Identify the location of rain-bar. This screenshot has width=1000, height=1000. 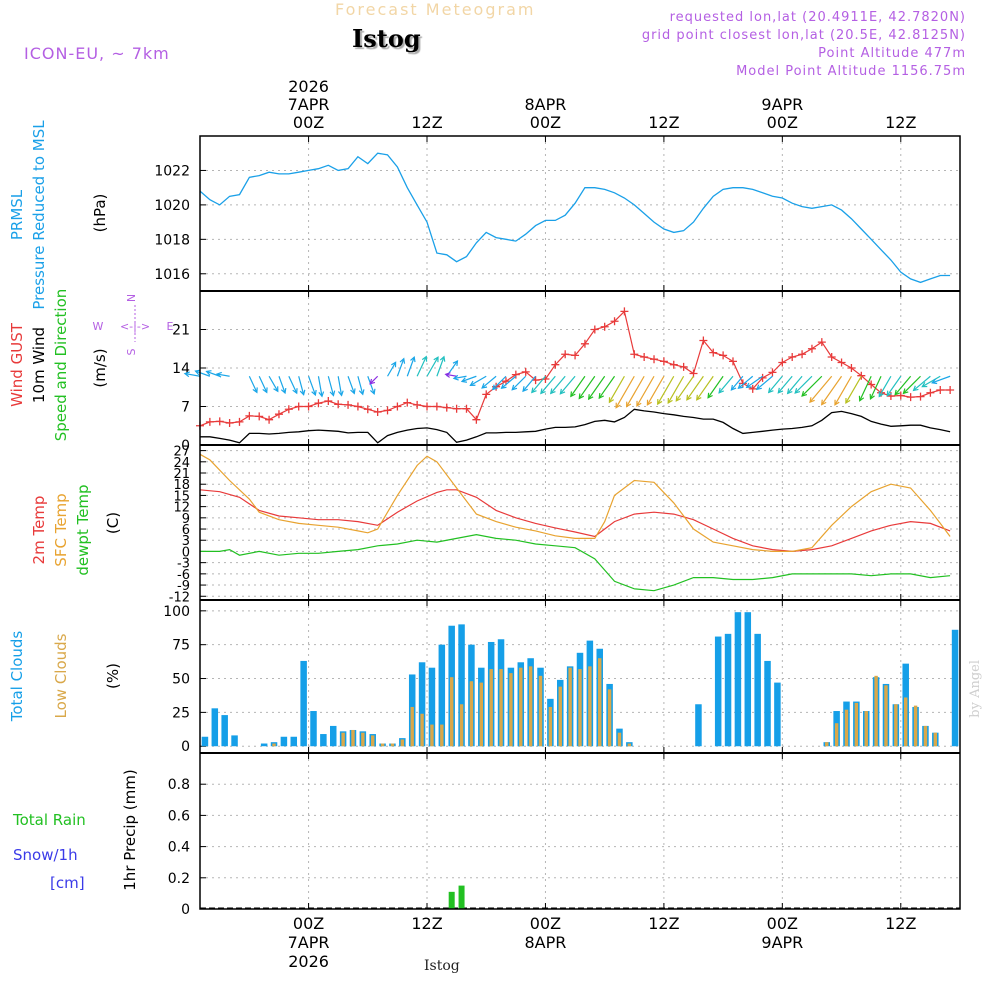
(451, 900).